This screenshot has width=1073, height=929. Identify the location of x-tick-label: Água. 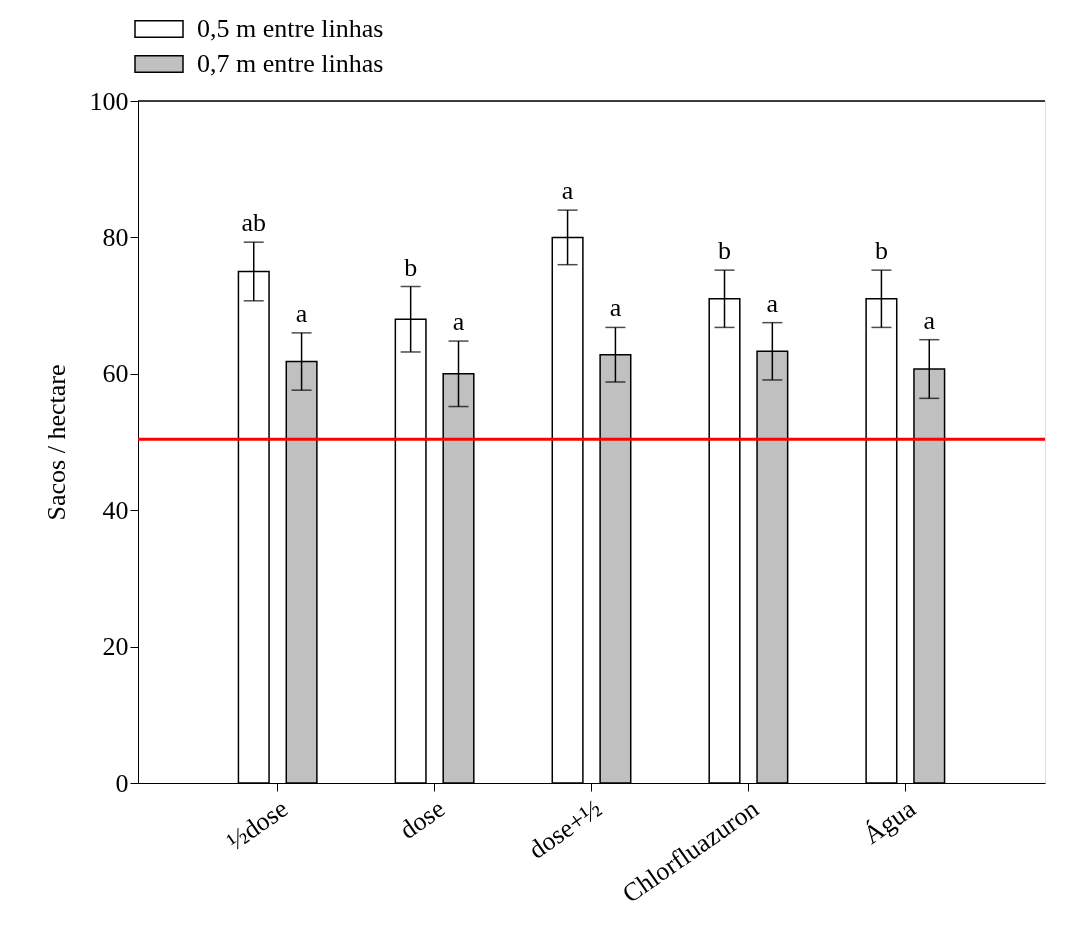
(890, 821).